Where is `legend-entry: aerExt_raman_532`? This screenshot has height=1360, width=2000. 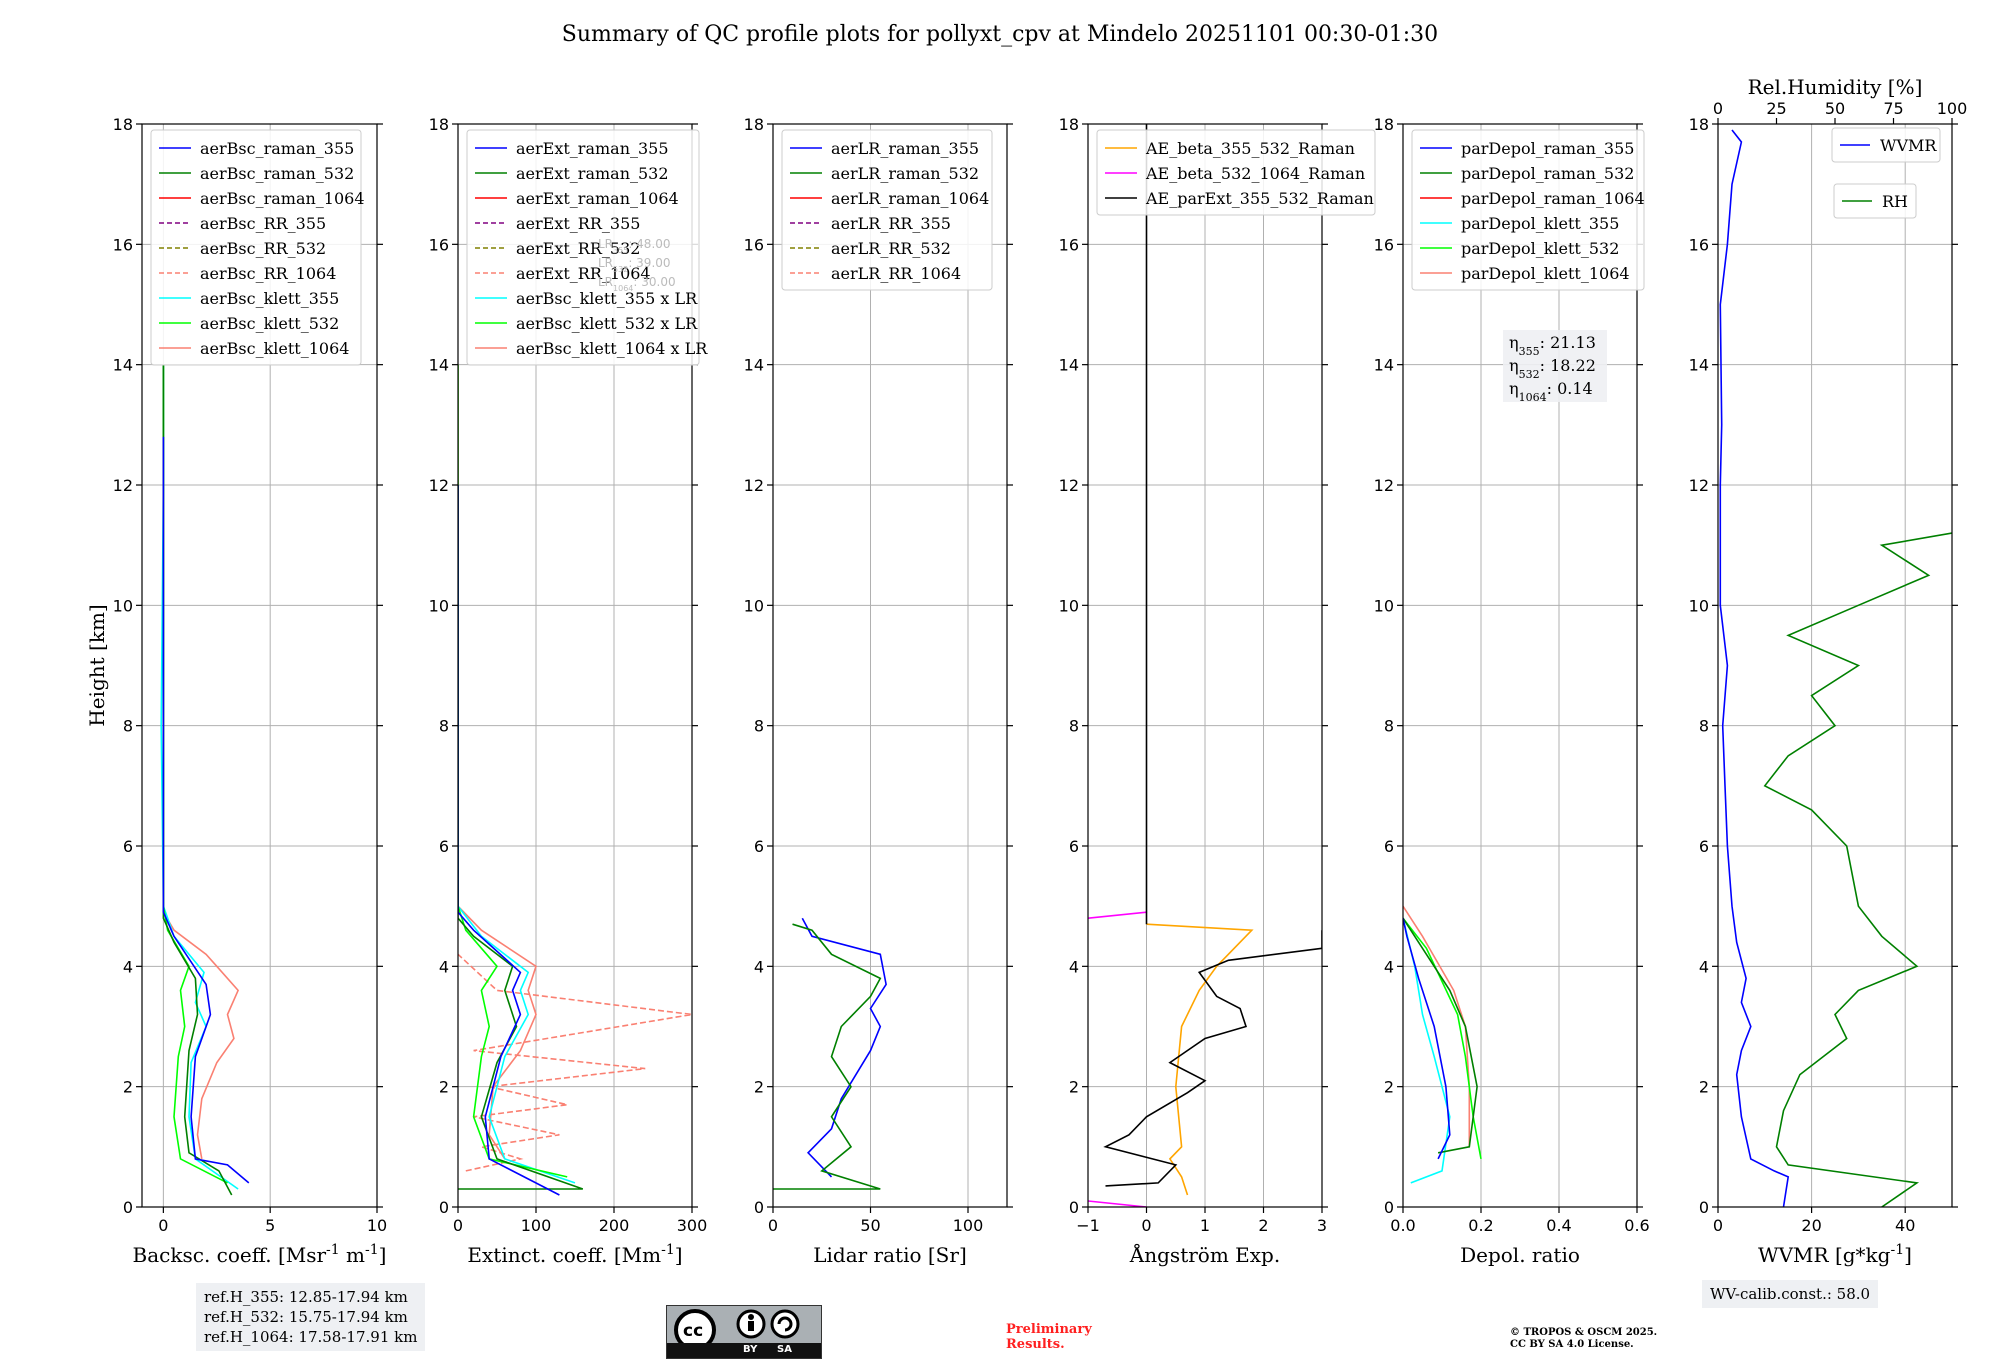
legend-entry: aerExt_raman_532 is located at coordinates (592, 173).